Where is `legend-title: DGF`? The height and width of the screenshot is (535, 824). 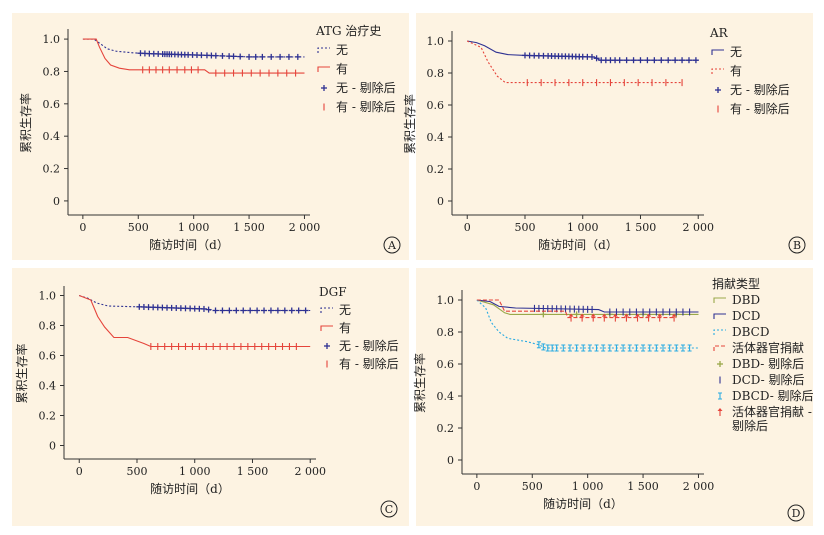
legend-title: DGF is located at coordinates (333, 292).